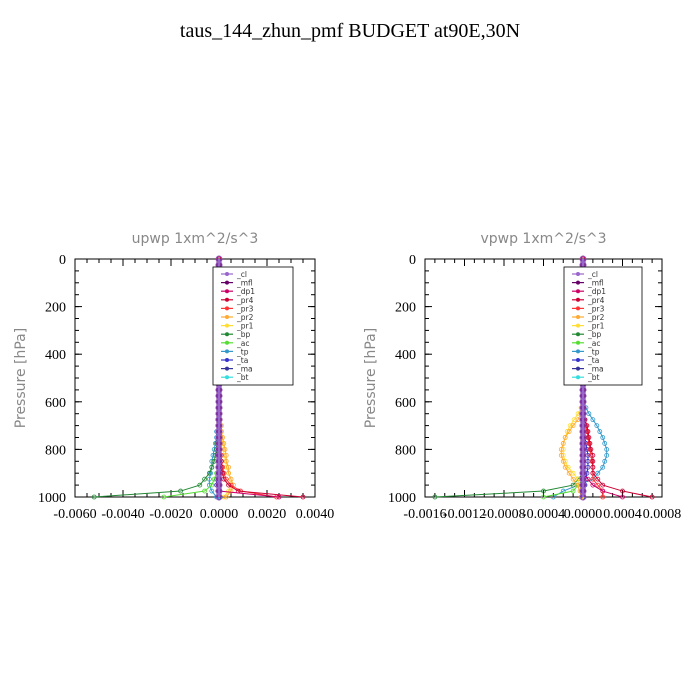 Image resolution: width=700 pixels, height=700 pixels. What do you see at coordinates (245, 291) in the screenshot?
I see `legend-label: _dp1` at bounding box center [245, 291].